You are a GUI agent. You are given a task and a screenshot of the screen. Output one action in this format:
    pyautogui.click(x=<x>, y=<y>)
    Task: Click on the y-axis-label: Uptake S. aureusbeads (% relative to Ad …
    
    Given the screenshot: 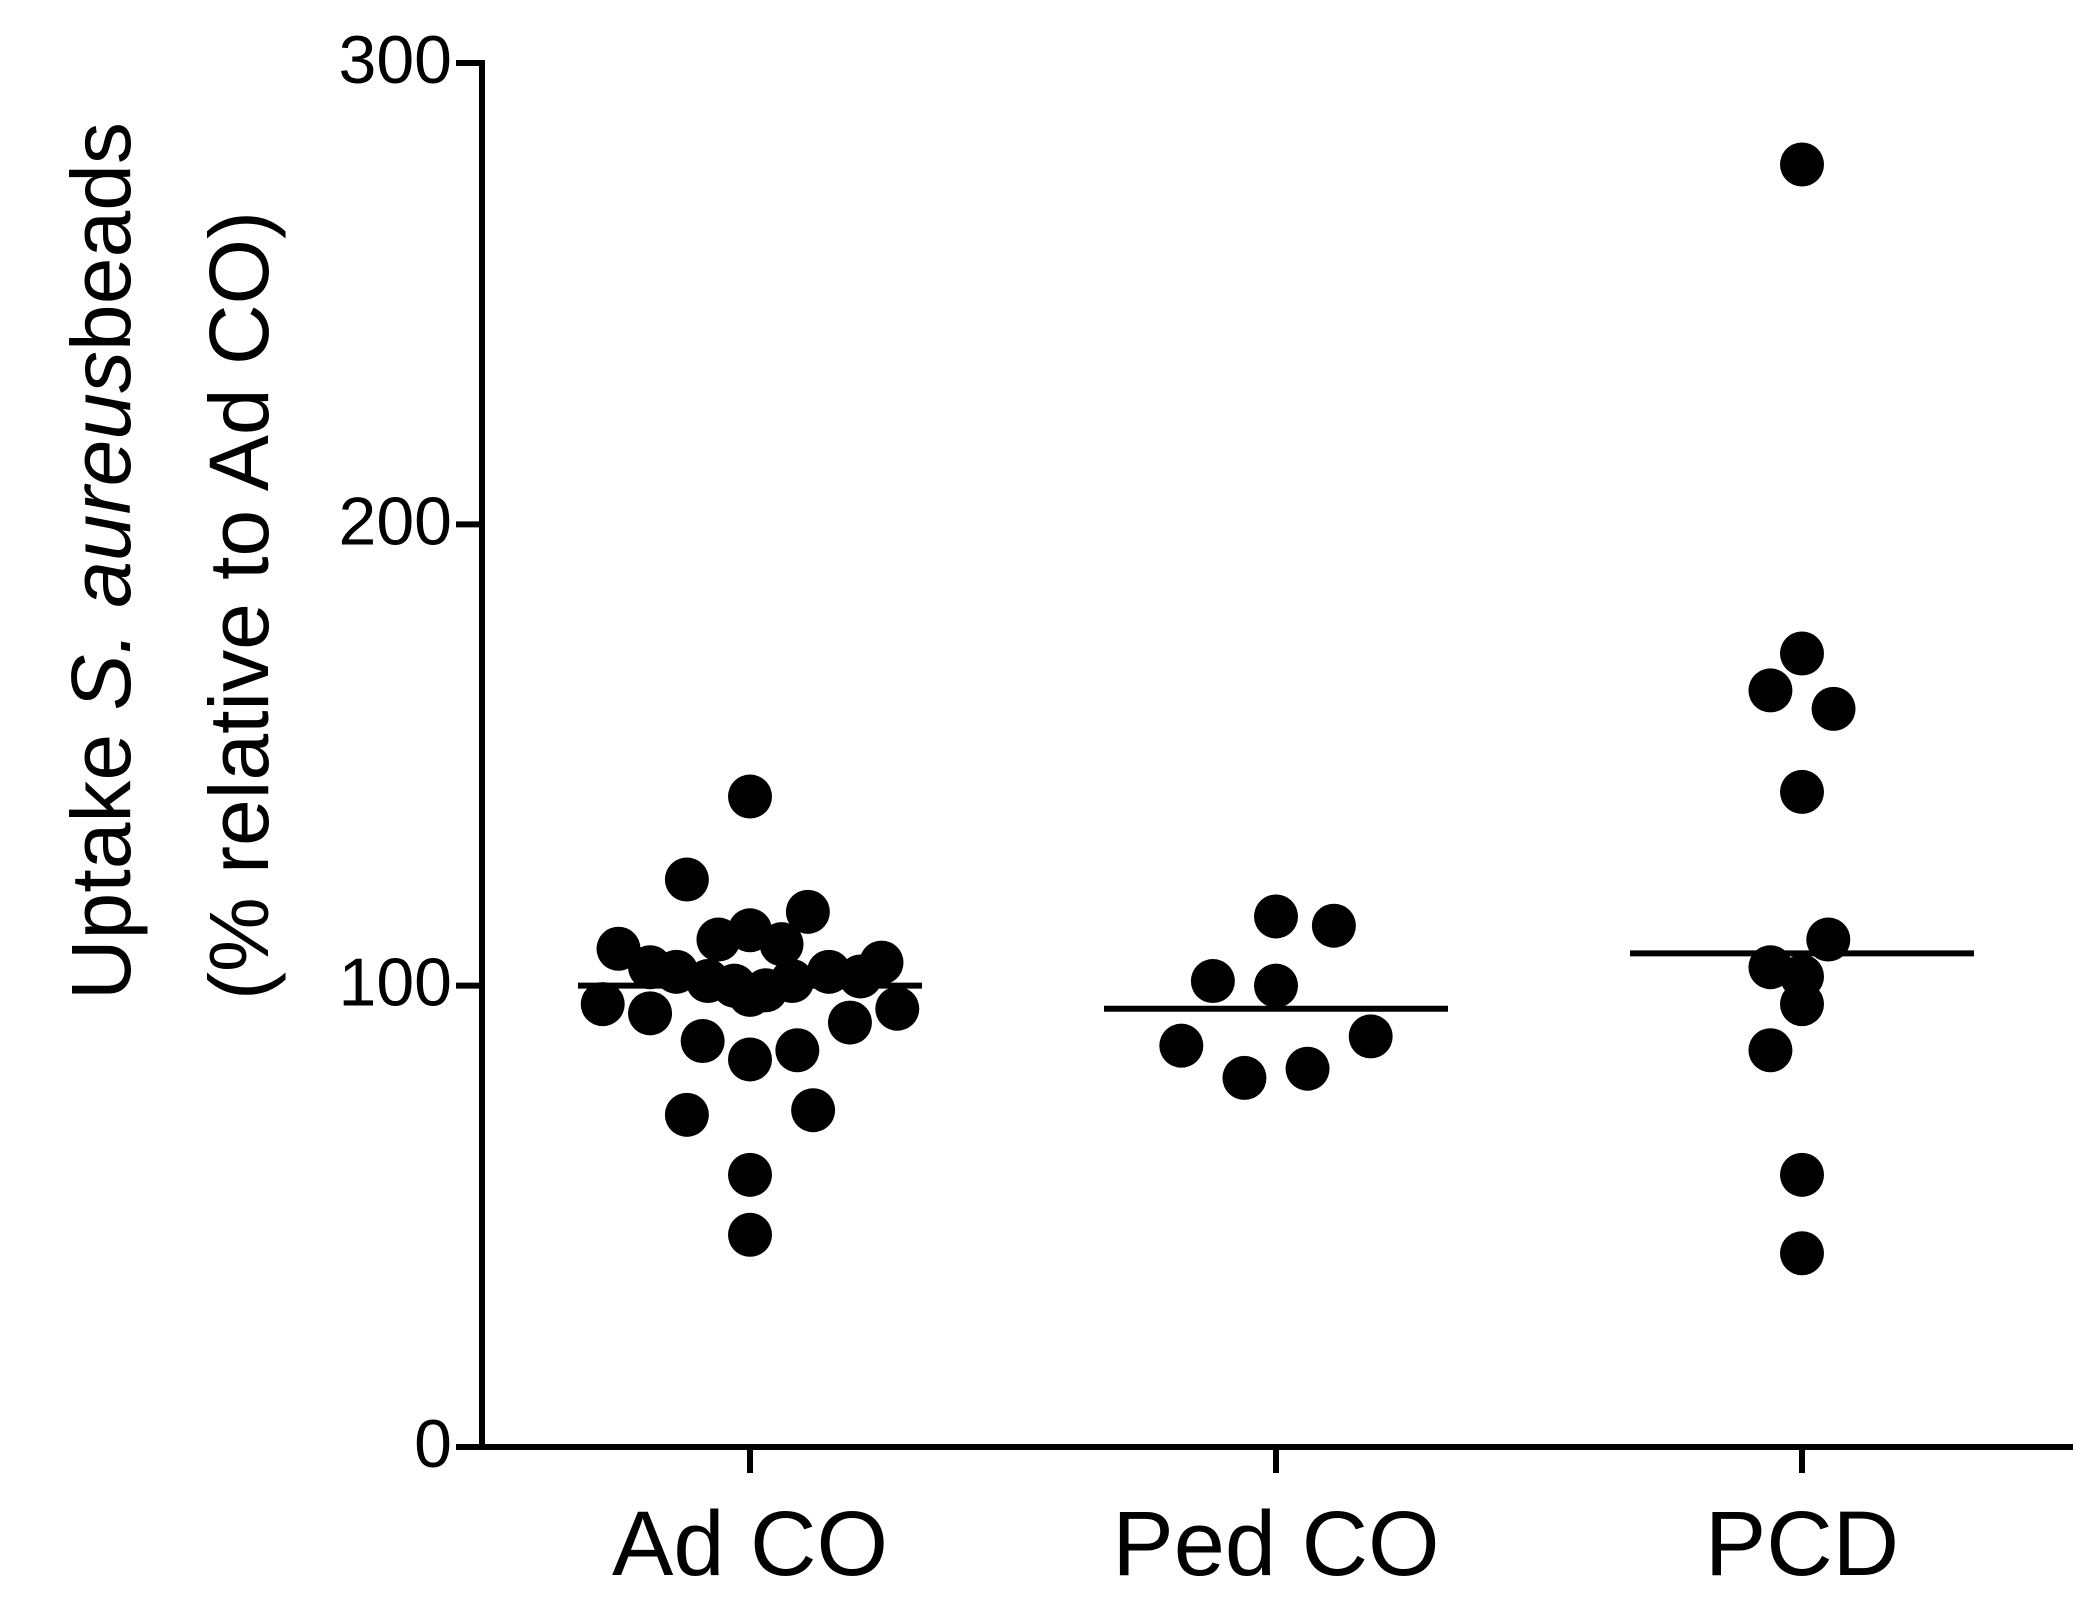 What is the action you would take?
    pyautogui.click(x=170, y=561)
    